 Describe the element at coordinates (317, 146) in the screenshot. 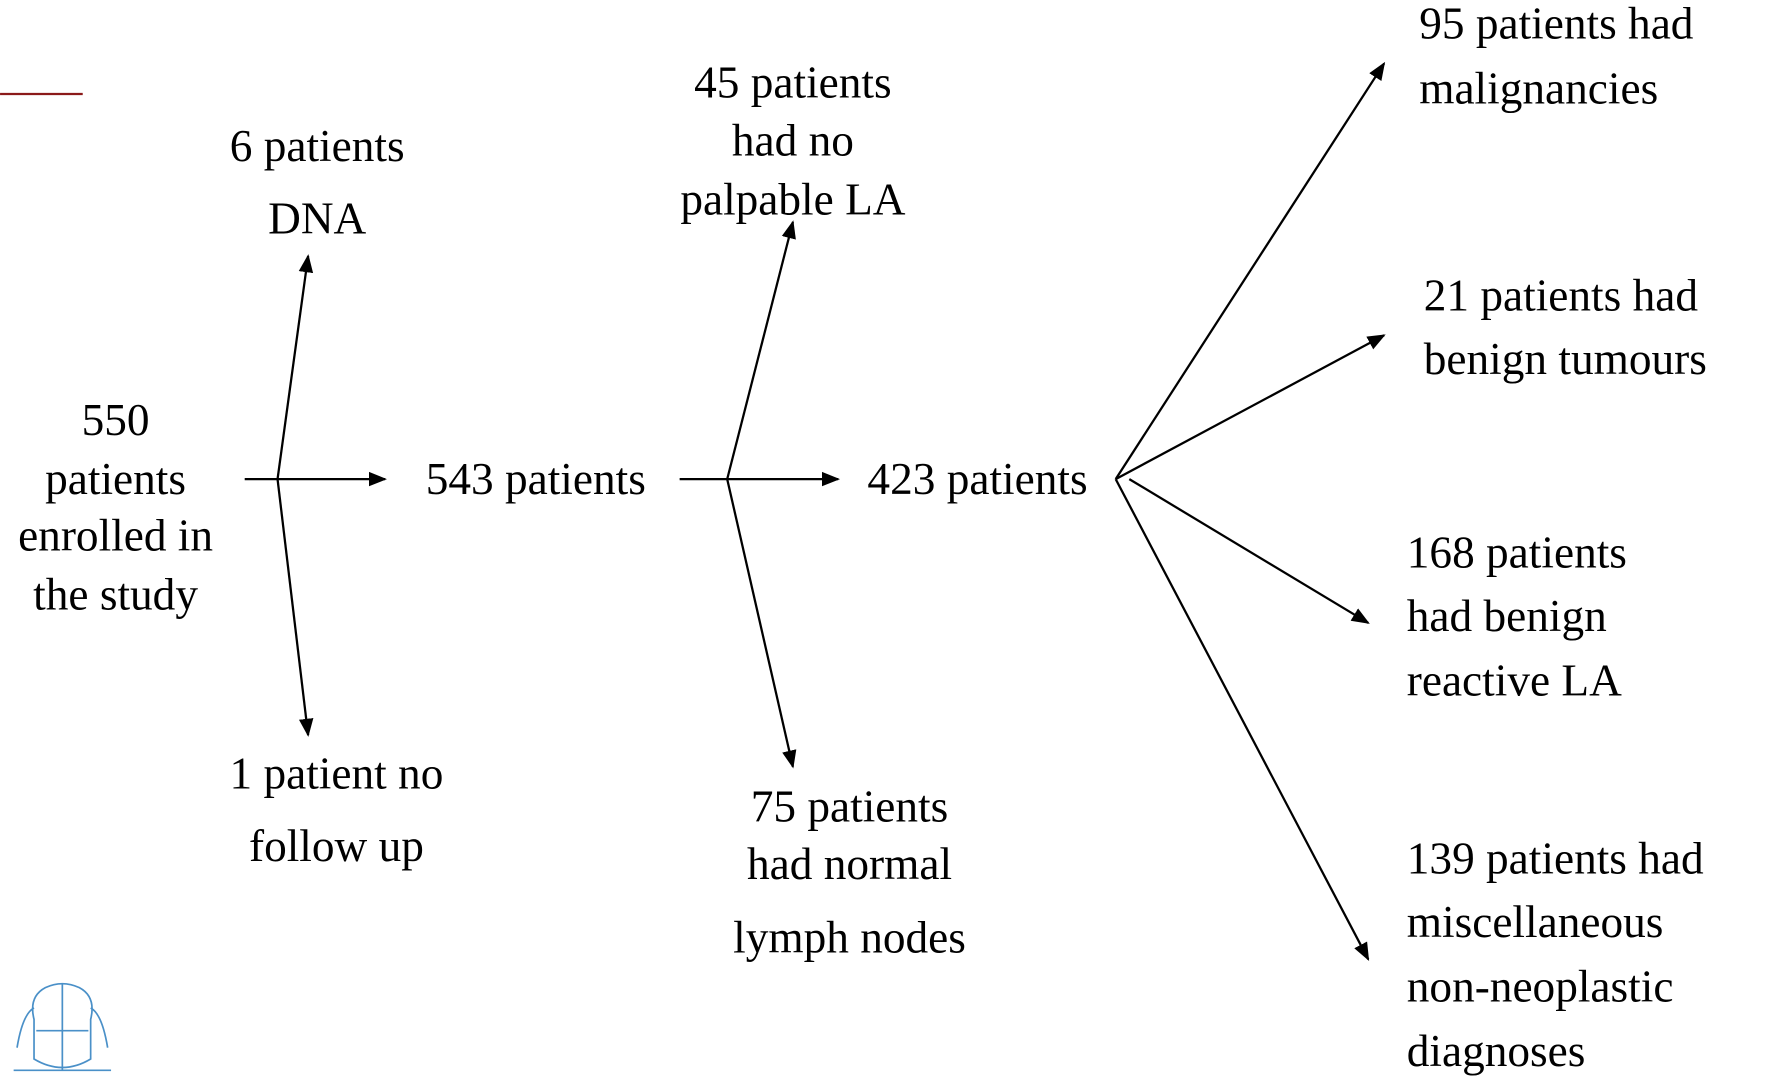

I see `node-label: 6 patients` at that location.